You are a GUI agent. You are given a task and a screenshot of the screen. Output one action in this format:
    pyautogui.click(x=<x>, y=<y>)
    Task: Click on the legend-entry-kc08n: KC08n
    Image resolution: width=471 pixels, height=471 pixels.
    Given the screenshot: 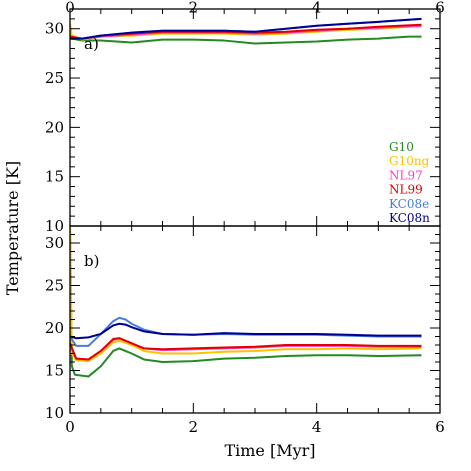 What is the action you would take?
    pyautogui.click(x=409, y=218)
    